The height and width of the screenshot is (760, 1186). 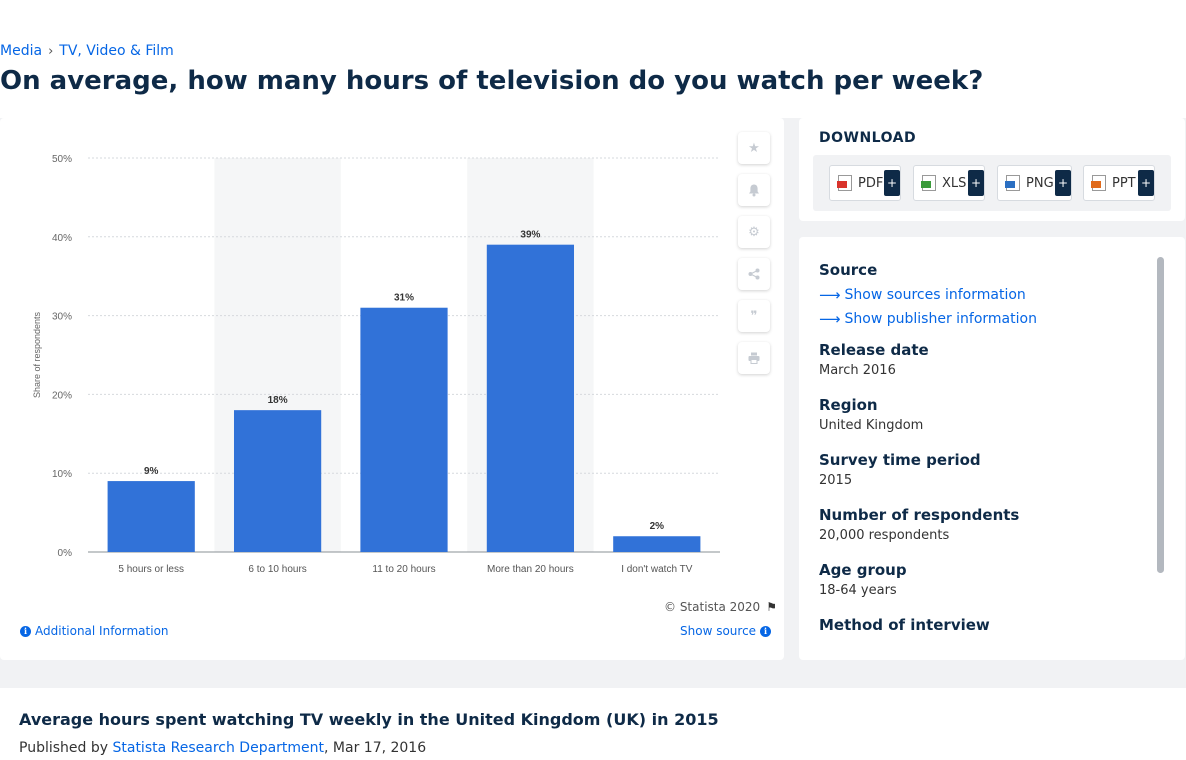 What do you see at coordinates (1040, 183) in the screenshot?
I see `download-png-label: PNG` at bounding box center [1040, 183].